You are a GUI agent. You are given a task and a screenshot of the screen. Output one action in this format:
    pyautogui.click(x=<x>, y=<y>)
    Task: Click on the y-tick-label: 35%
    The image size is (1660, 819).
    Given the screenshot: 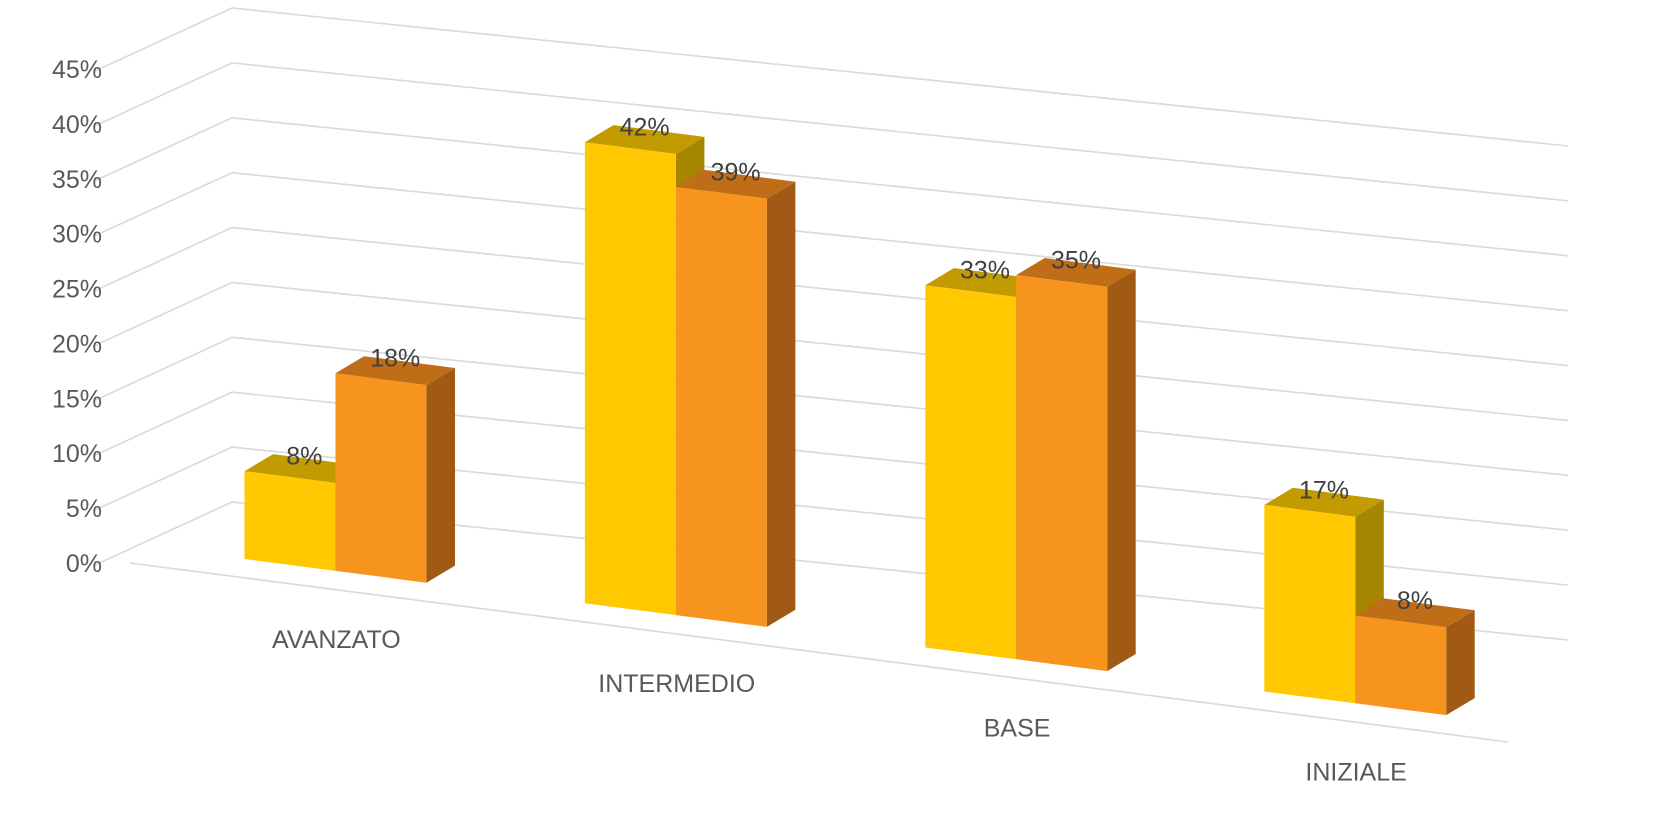 What is the action you would take?
    pyautogui.click(x=77, y=180)
    